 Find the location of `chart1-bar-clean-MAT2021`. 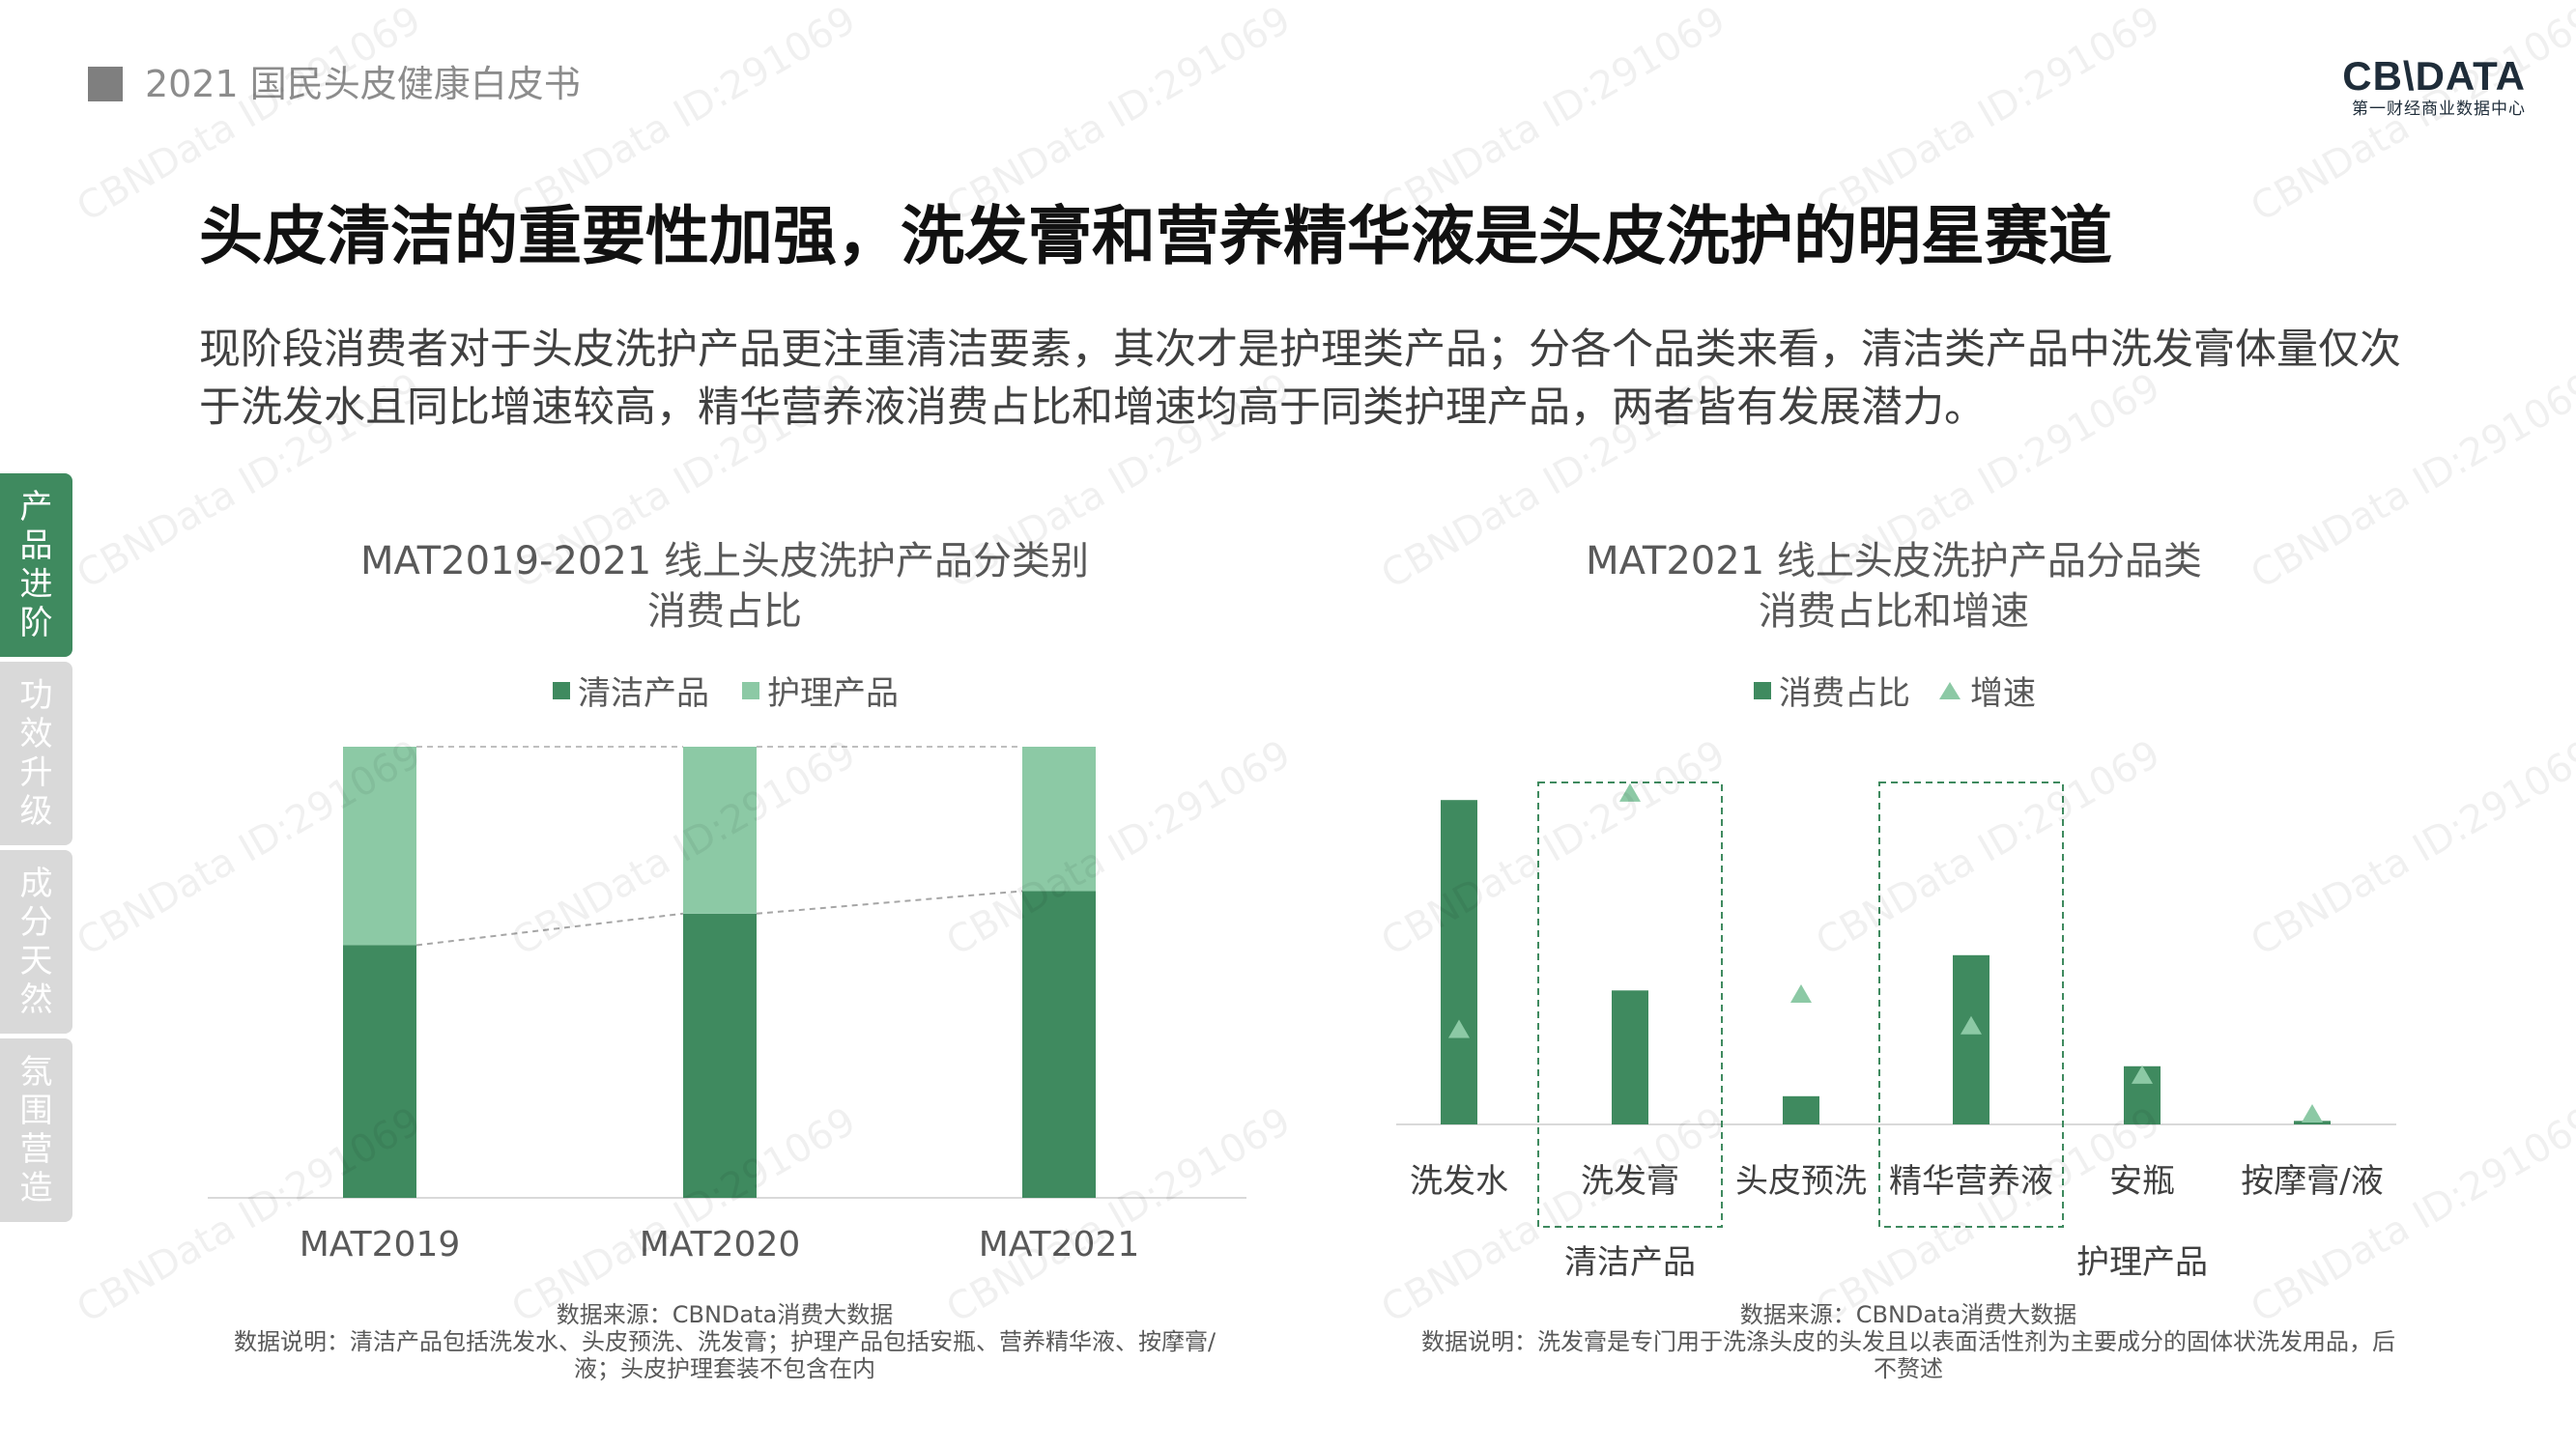

chart1-bar-clean-MAT2021 is located at coordinates (1059, 1044).